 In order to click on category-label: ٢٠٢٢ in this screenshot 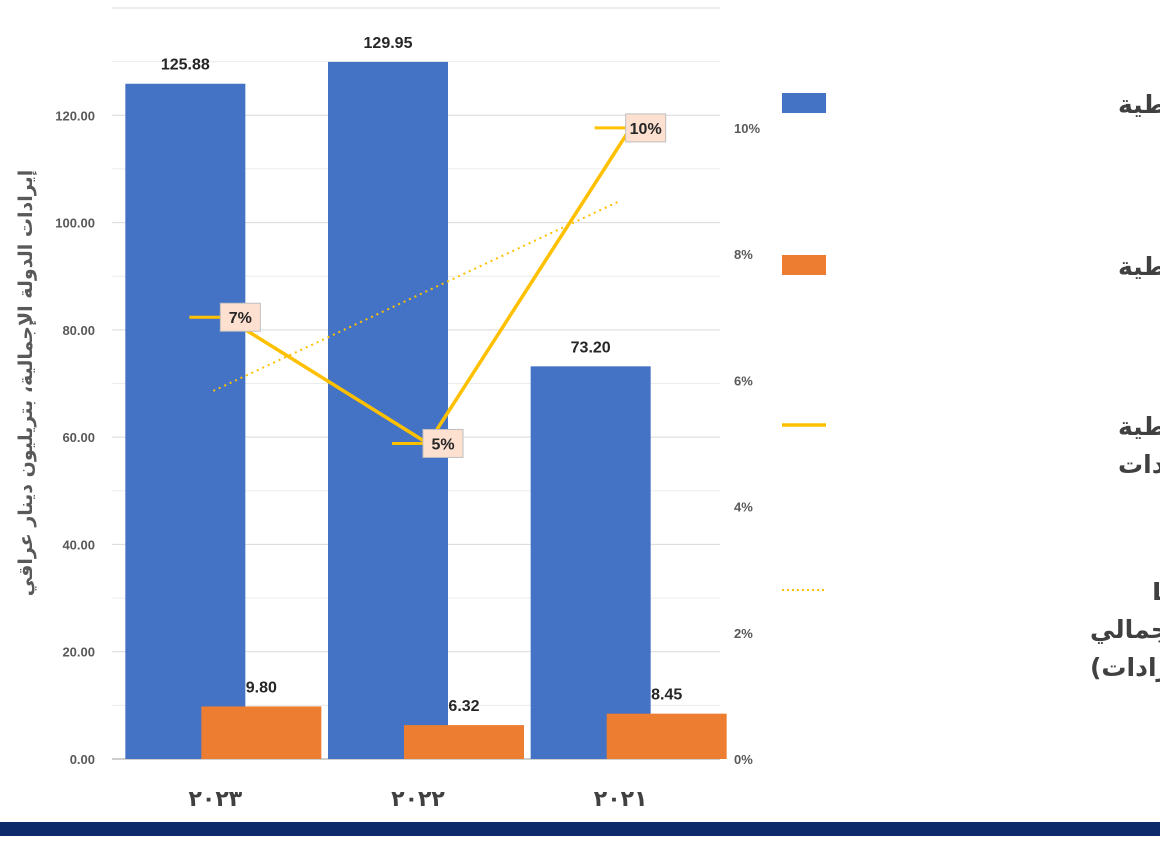, I will do `click(418, 799)`.